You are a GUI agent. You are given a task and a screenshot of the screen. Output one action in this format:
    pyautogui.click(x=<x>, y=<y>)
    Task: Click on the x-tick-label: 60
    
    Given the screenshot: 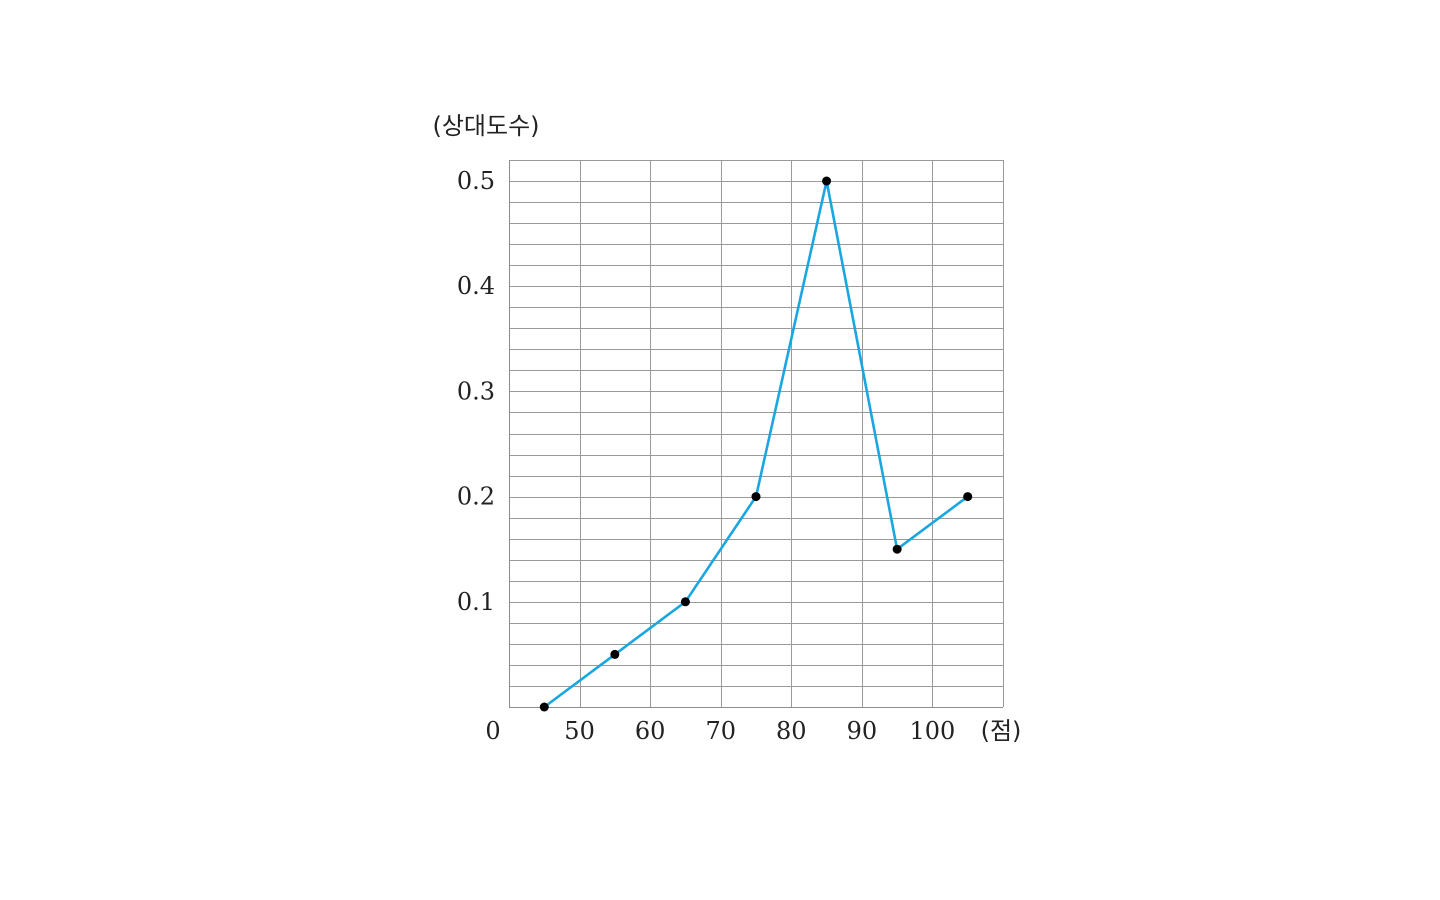 What is the action you would take?
    pyautogui.click(x=650, y=731)
    